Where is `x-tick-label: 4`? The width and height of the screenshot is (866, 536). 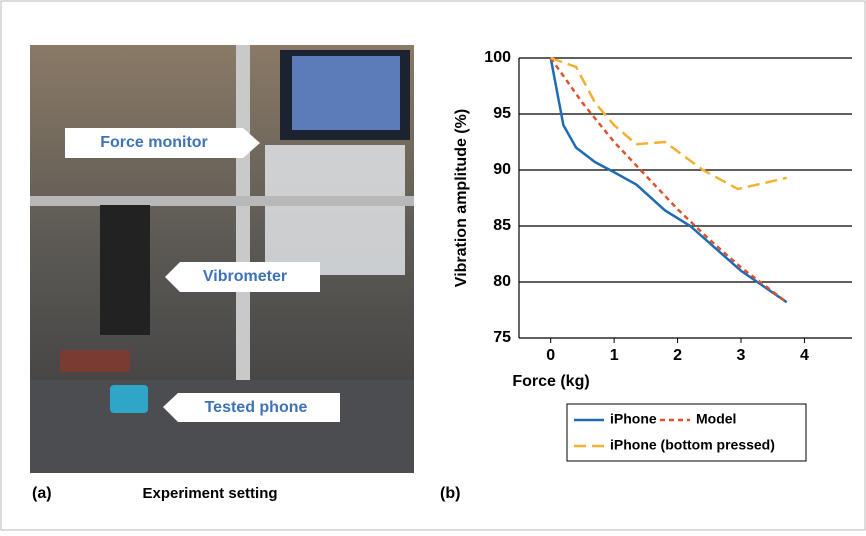
x-tick-label: 4 is located at coordinates (804, 355).